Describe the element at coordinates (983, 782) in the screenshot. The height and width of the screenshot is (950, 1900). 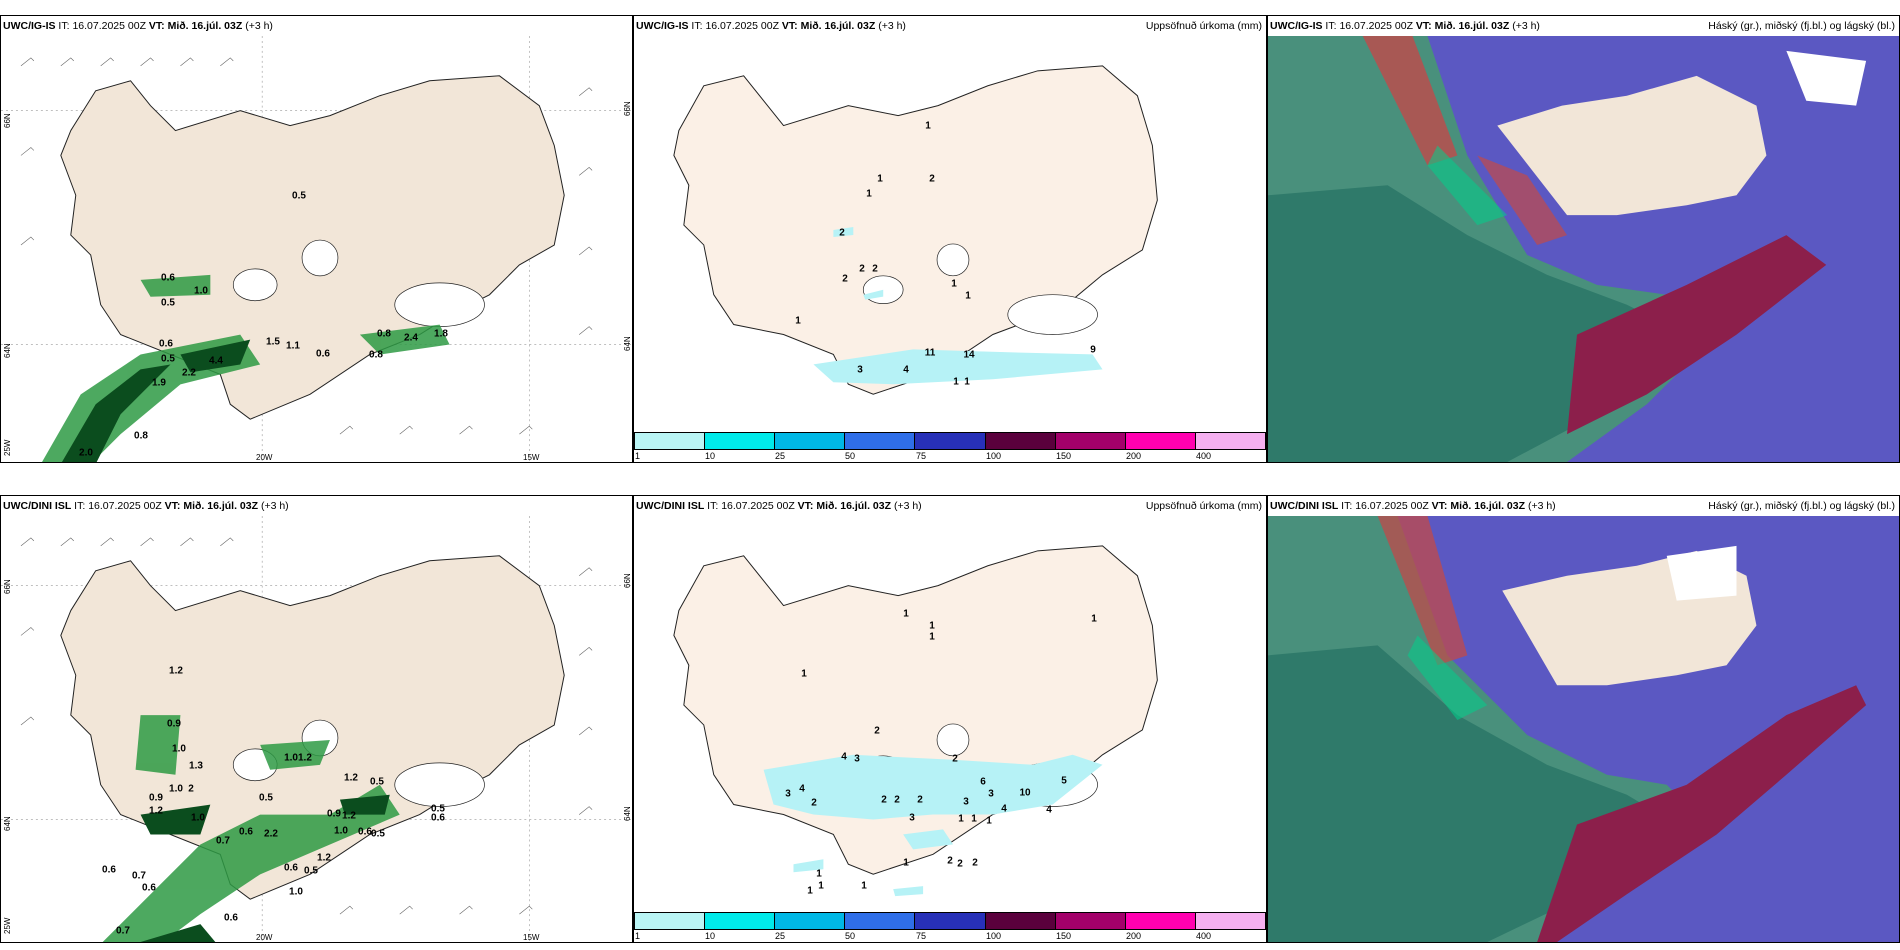
I see `precip-label: 6` at that location.